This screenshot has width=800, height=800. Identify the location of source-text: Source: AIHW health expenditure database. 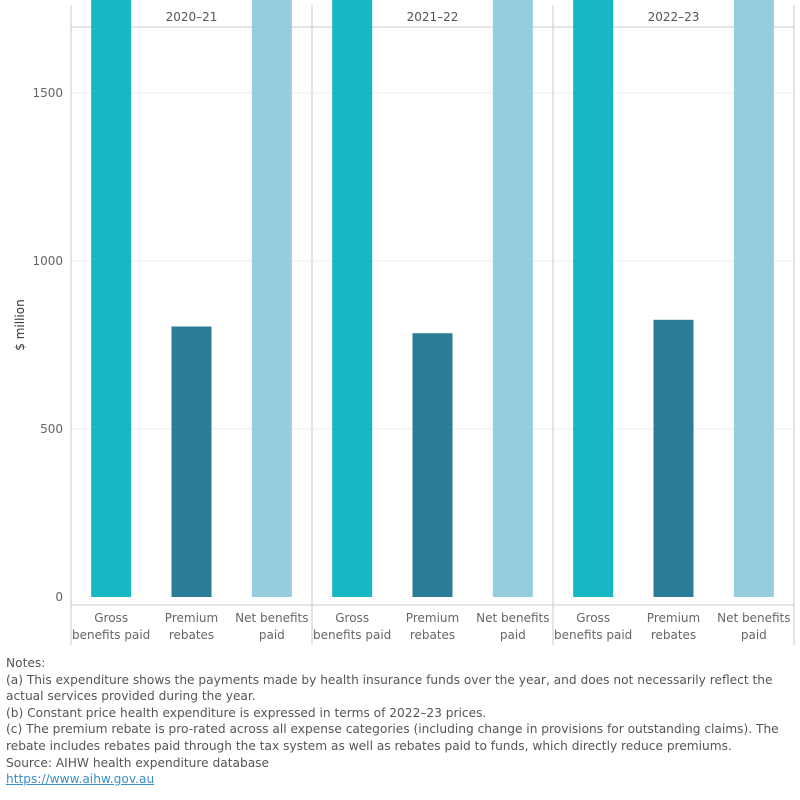
(138, 762).